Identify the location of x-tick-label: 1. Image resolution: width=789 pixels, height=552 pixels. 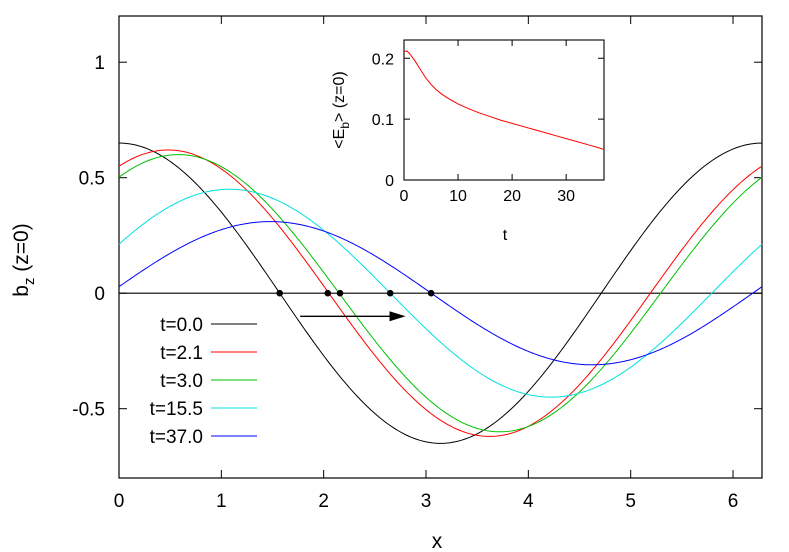
(221, 501).